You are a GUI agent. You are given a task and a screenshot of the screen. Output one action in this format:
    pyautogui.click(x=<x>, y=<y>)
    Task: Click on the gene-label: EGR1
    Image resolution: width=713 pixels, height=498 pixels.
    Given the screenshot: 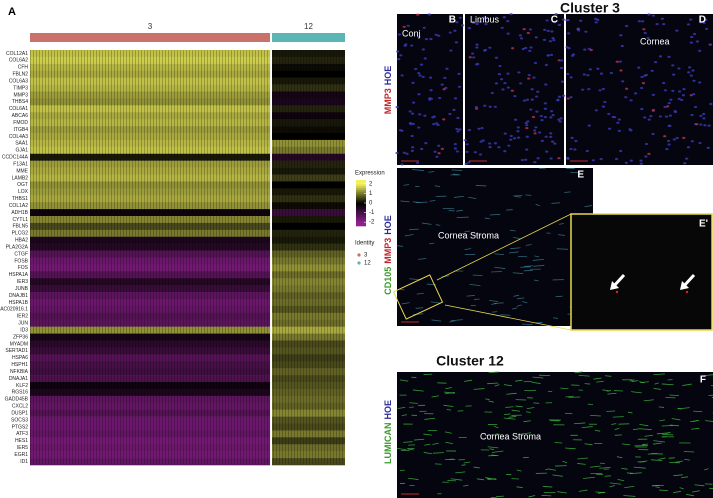 What is the action you would take?
    pyautogui.click(x=21, y=455)
    